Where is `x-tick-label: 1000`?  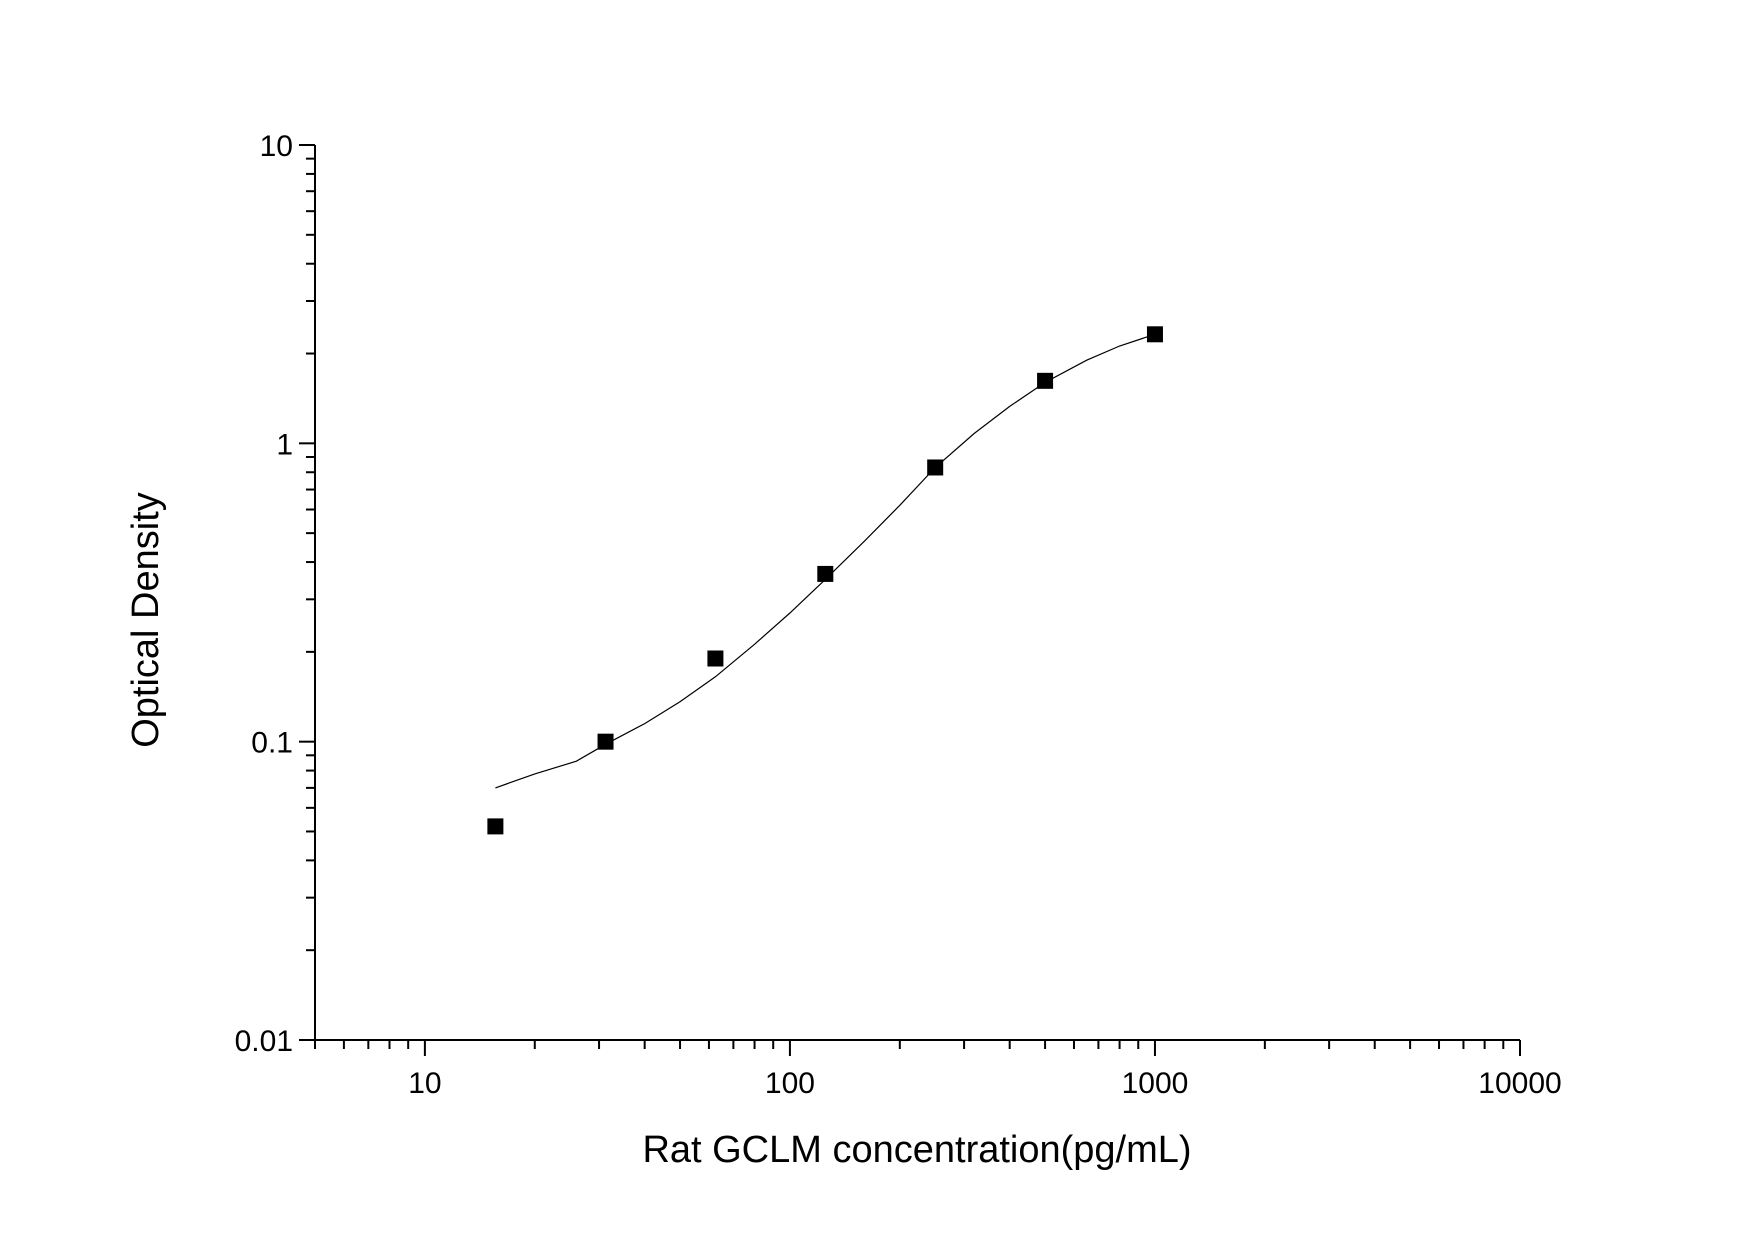 x-tick-label: 1000 is located at coordinates (1155, 1083).